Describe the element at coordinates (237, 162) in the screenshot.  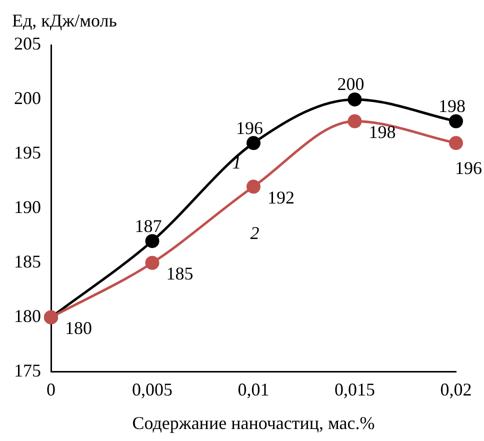
I see `series-label: 1` at that location.